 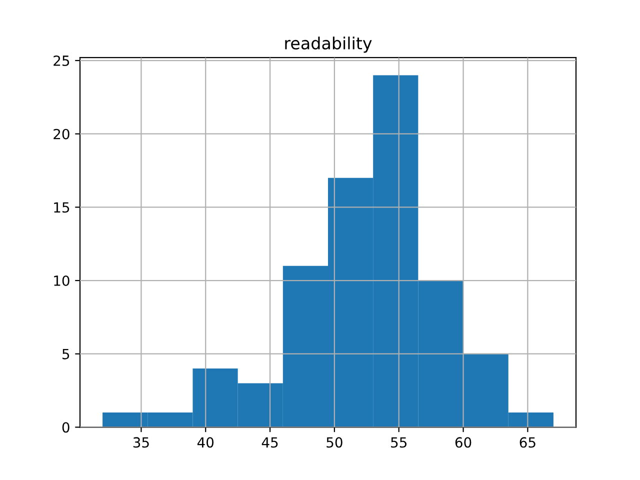 What do you see at coordinates (463, 442) in the screenshot?
I see `x-tick-label: 60` at bounding box center [463, 442].